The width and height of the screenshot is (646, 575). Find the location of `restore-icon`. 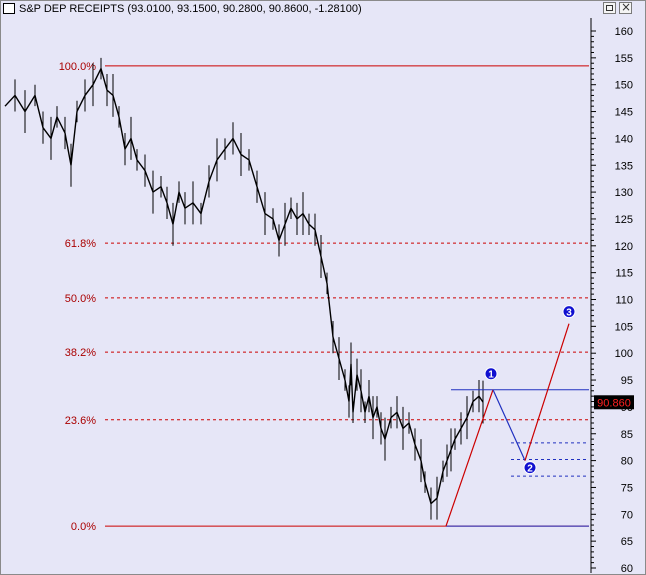

restore-icon is located at coordinates (609, 8).